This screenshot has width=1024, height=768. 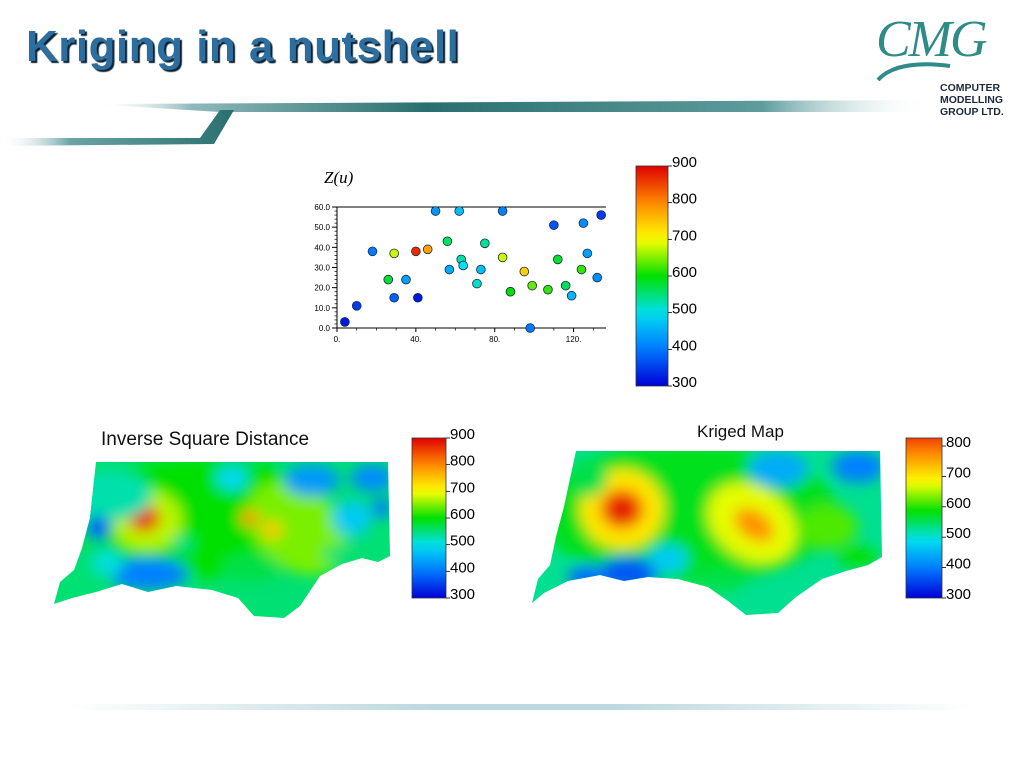 What do you see at coordinates (322, 308) in the screenshot?
I see `y-tick-label: 10.0` at bounding box center [322, 308].